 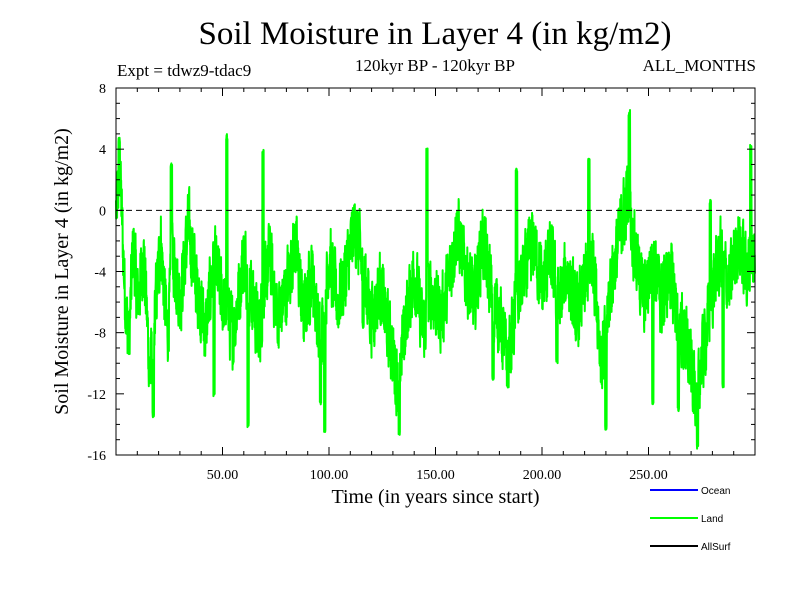 What do you see at coordinates (96, 456) in the screenshot?
I see `y-tick-label: -16` at bounding box center [96, 456].